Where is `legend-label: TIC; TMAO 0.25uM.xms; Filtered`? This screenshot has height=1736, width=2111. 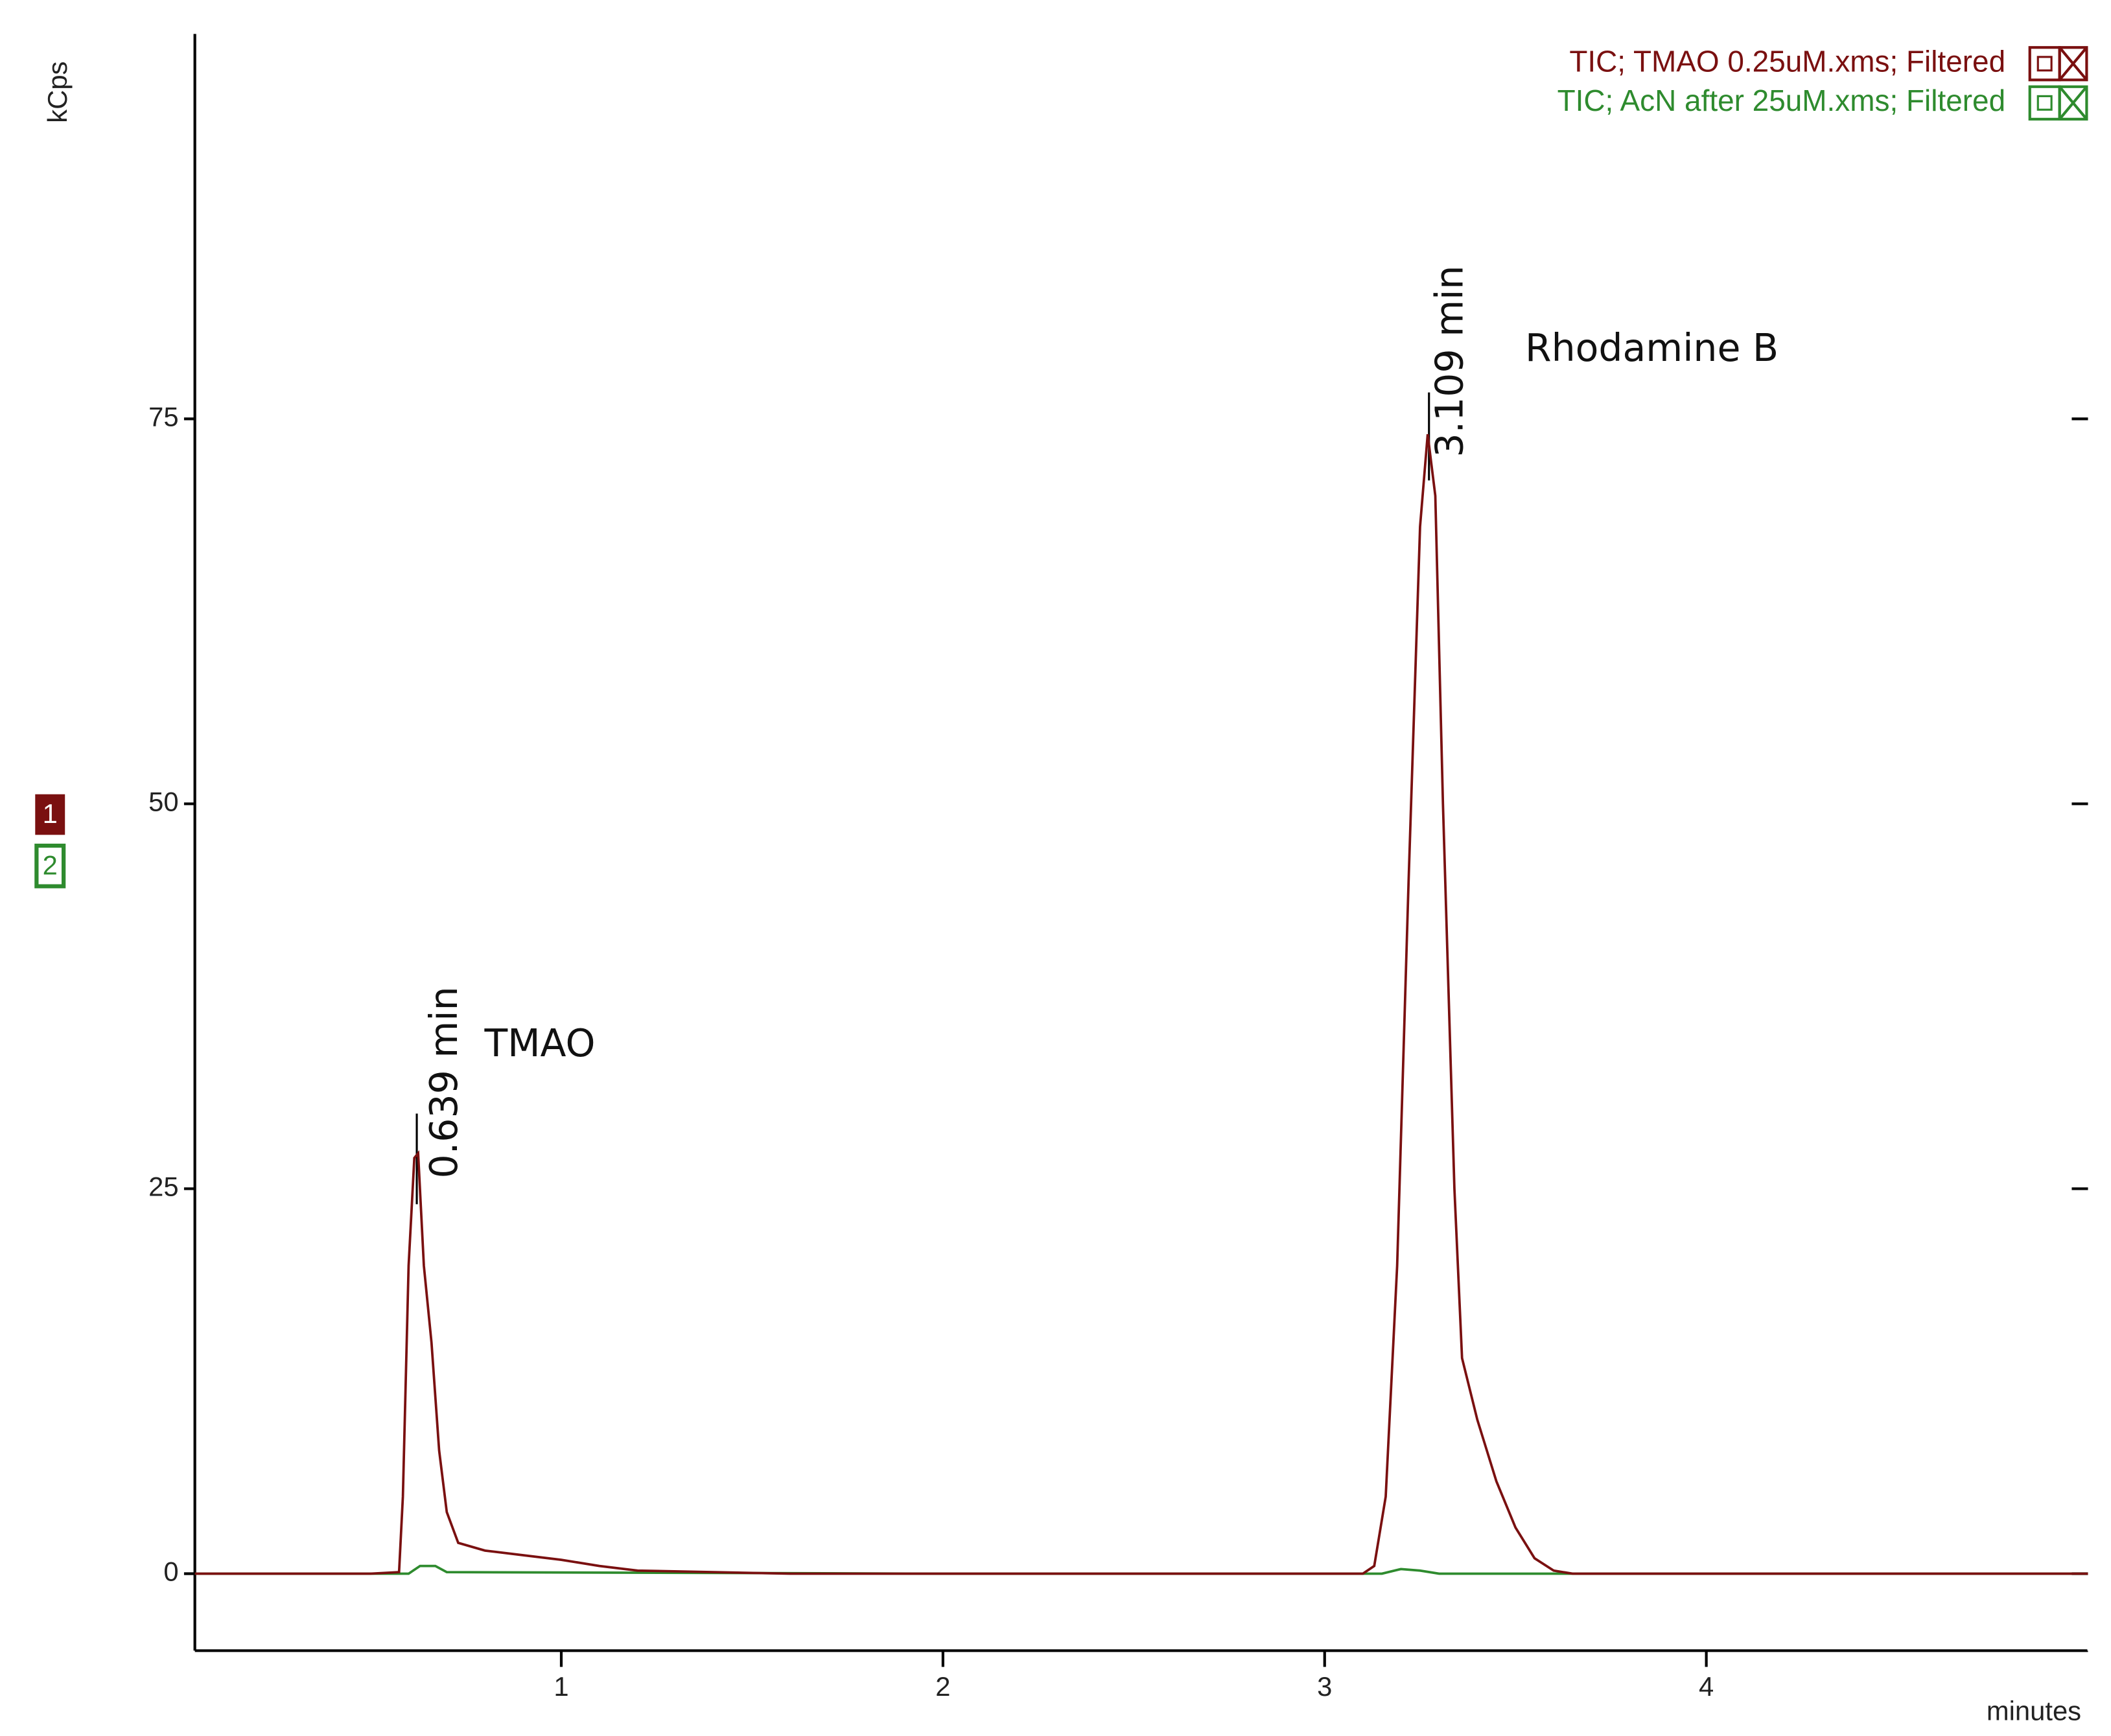
legend-label: TIC; TMAO 0.25uM.xms; Filtered is located at coordinates (1787, 61).